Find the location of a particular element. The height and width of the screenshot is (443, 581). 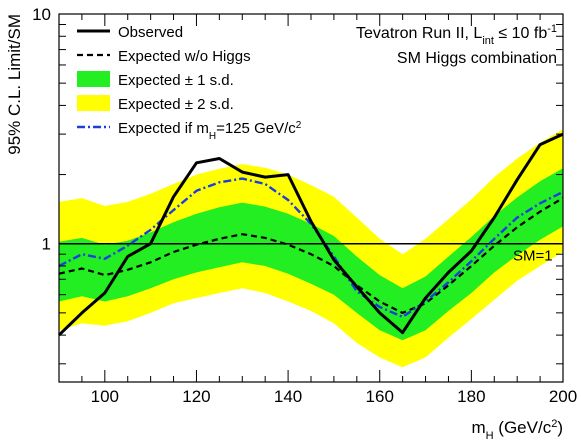

legend-label-expected-mh125-b: =125 GeV/c is located at coordinates (256, 128).